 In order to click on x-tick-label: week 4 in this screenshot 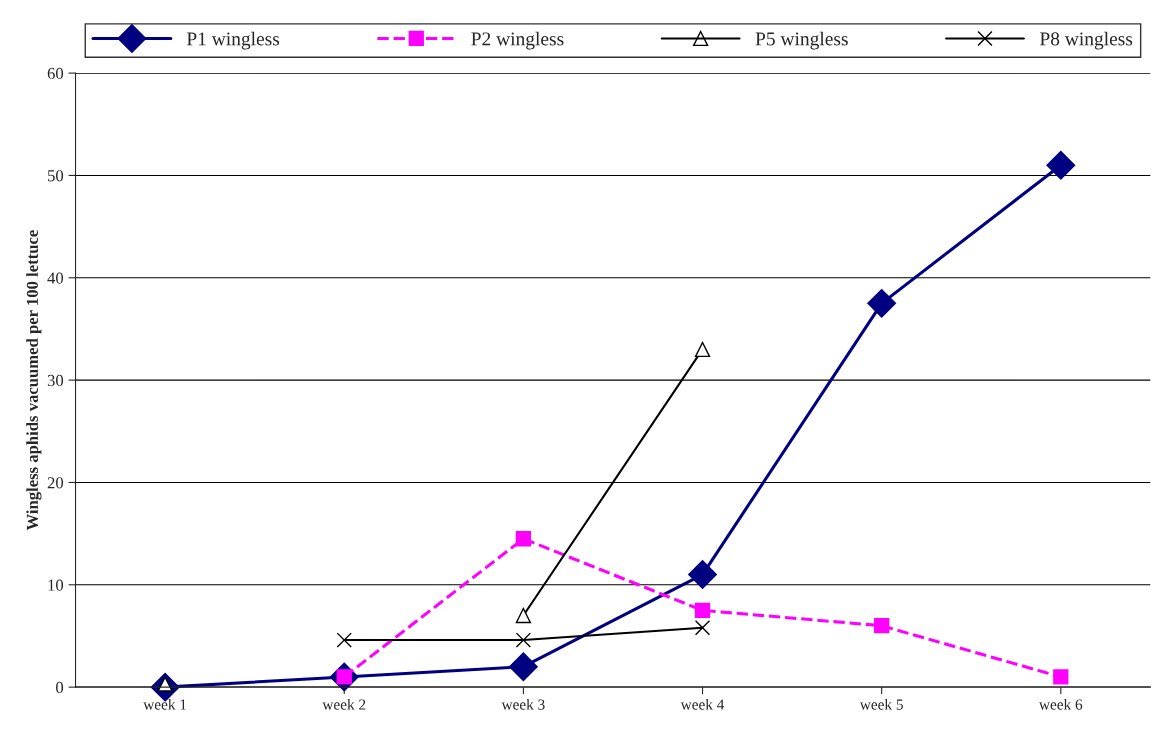, I will do `click(702, 704)`.